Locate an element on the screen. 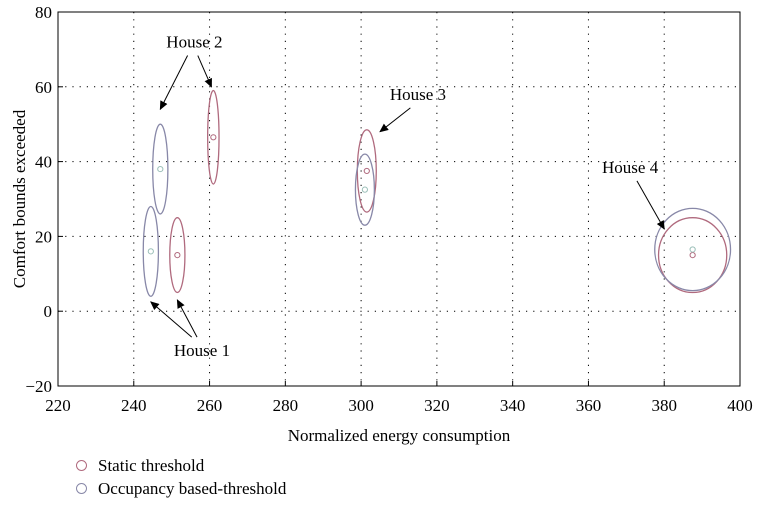 The height and width of the screenshot is (511, 767). x-tick-label: 360 is located at coordinates (589, 405).